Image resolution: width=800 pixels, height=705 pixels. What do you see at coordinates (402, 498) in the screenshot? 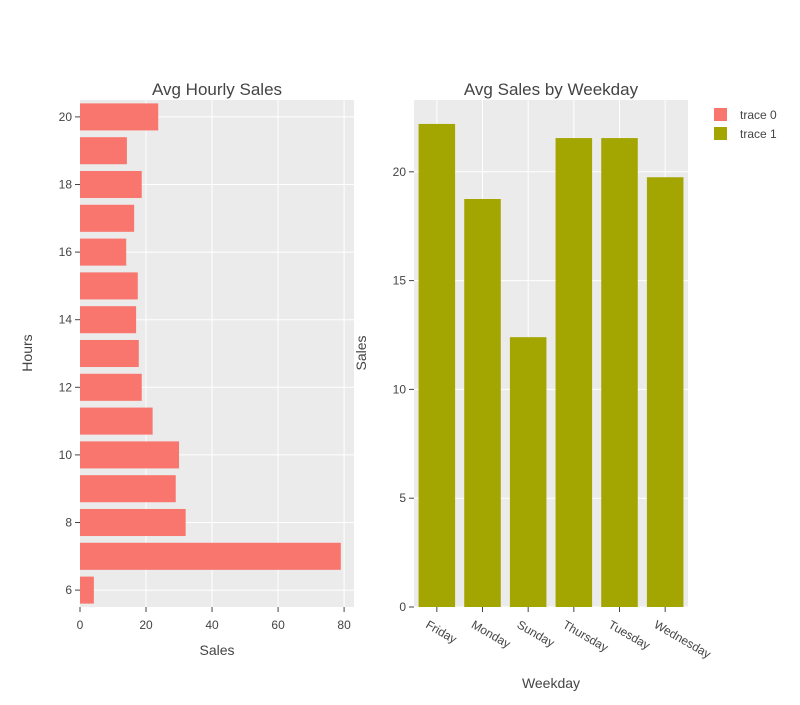
I see `weekday-y-tick-label: 5` at bounding box center [402, 498].